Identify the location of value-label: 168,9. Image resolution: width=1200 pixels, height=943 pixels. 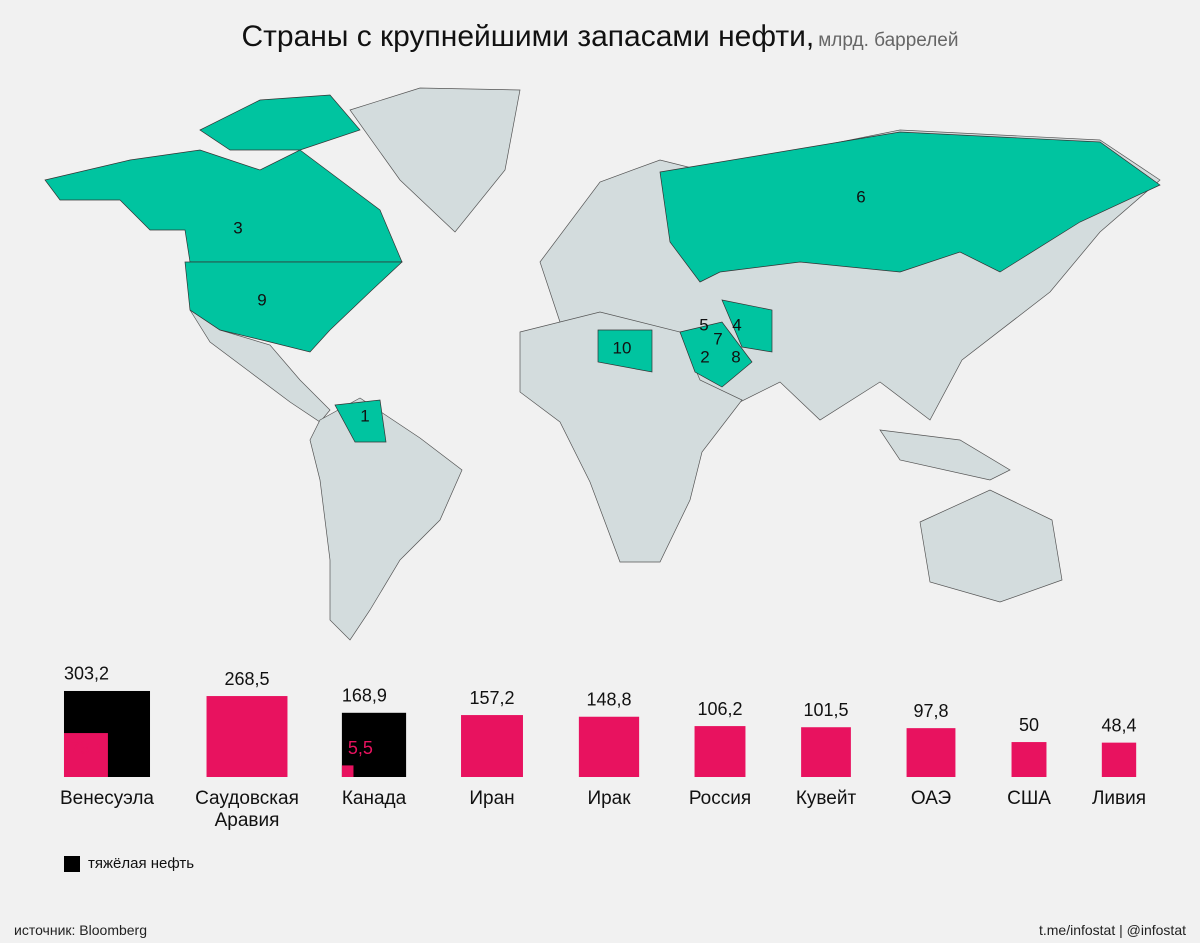
(364, 696).